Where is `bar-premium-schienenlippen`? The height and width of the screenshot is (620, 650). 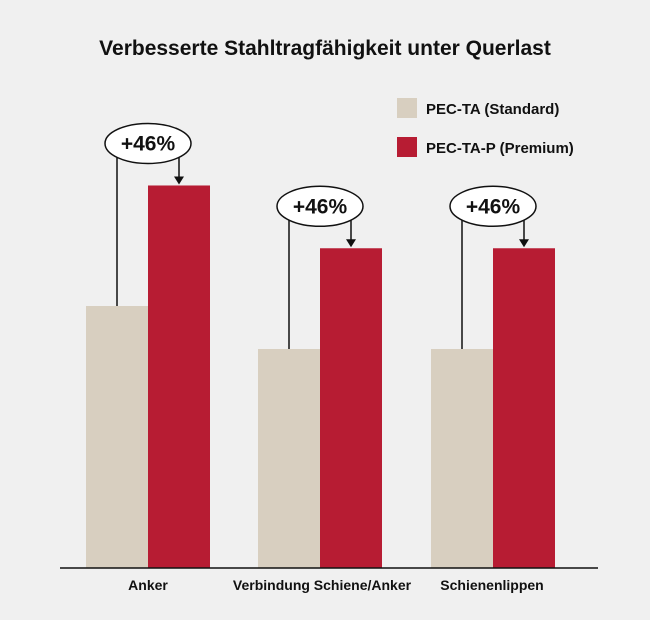 bar-premium-schienenlippen is located at coordinates (524, 408).